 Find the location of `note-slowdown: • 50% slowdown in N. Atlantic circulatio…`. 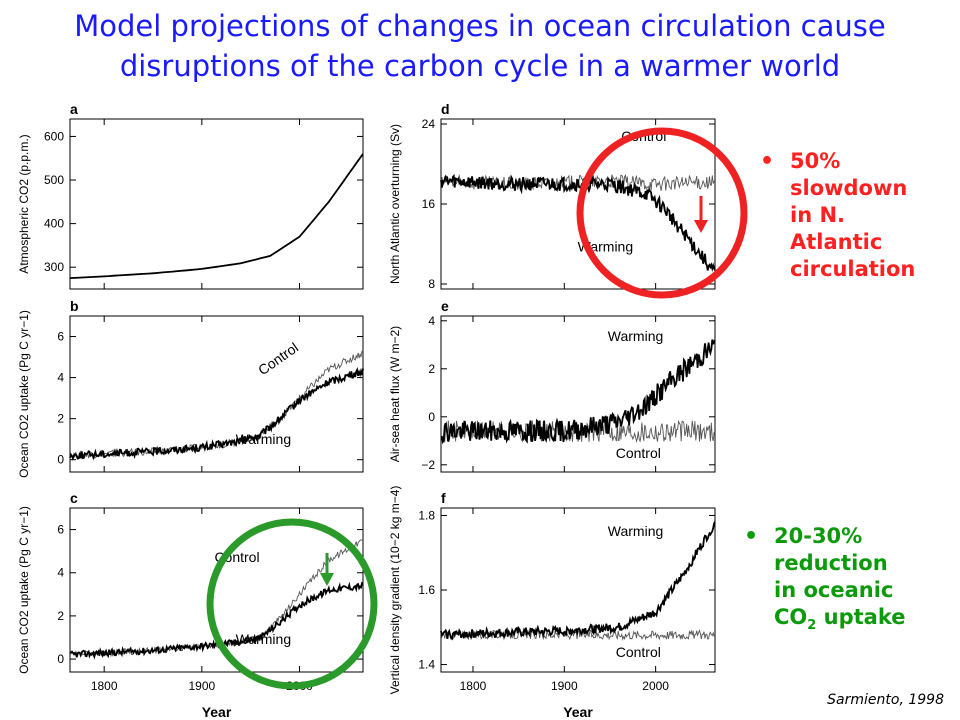

note-slowdown: • 50% slowdown in N. Atlantic circulatio… is located at coordinates (838, 215).